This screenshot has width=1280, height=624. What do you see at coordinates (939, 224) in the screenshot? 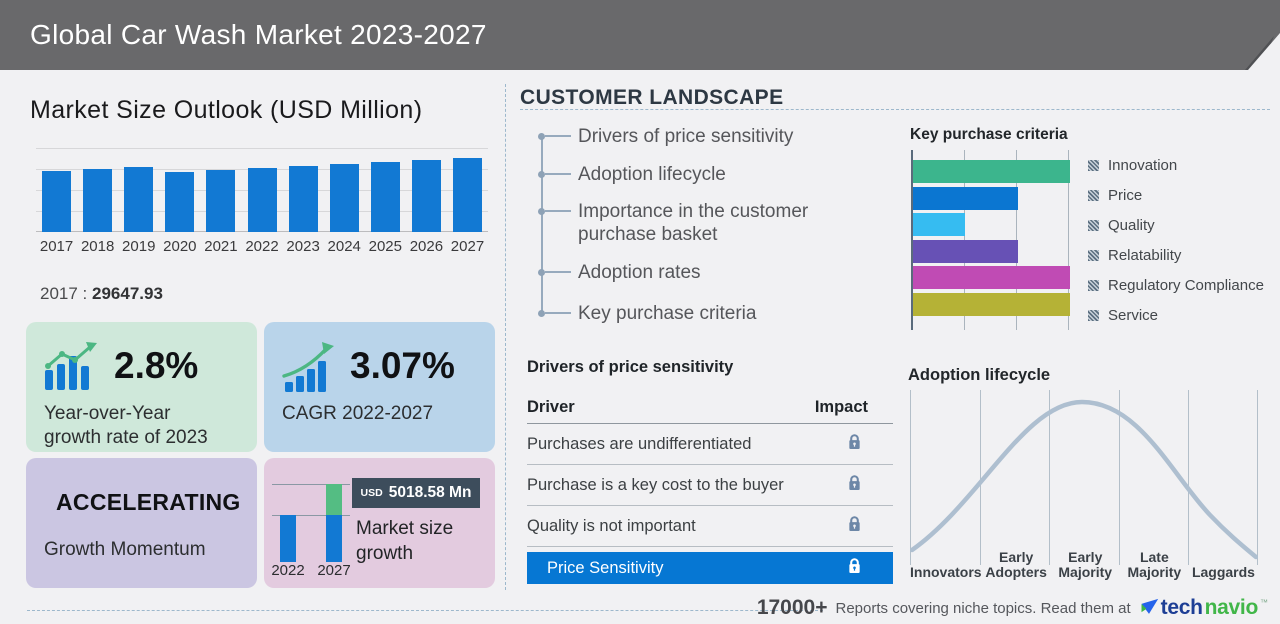
I see `kpc-bar-quality` at bounding box center [939, 224].